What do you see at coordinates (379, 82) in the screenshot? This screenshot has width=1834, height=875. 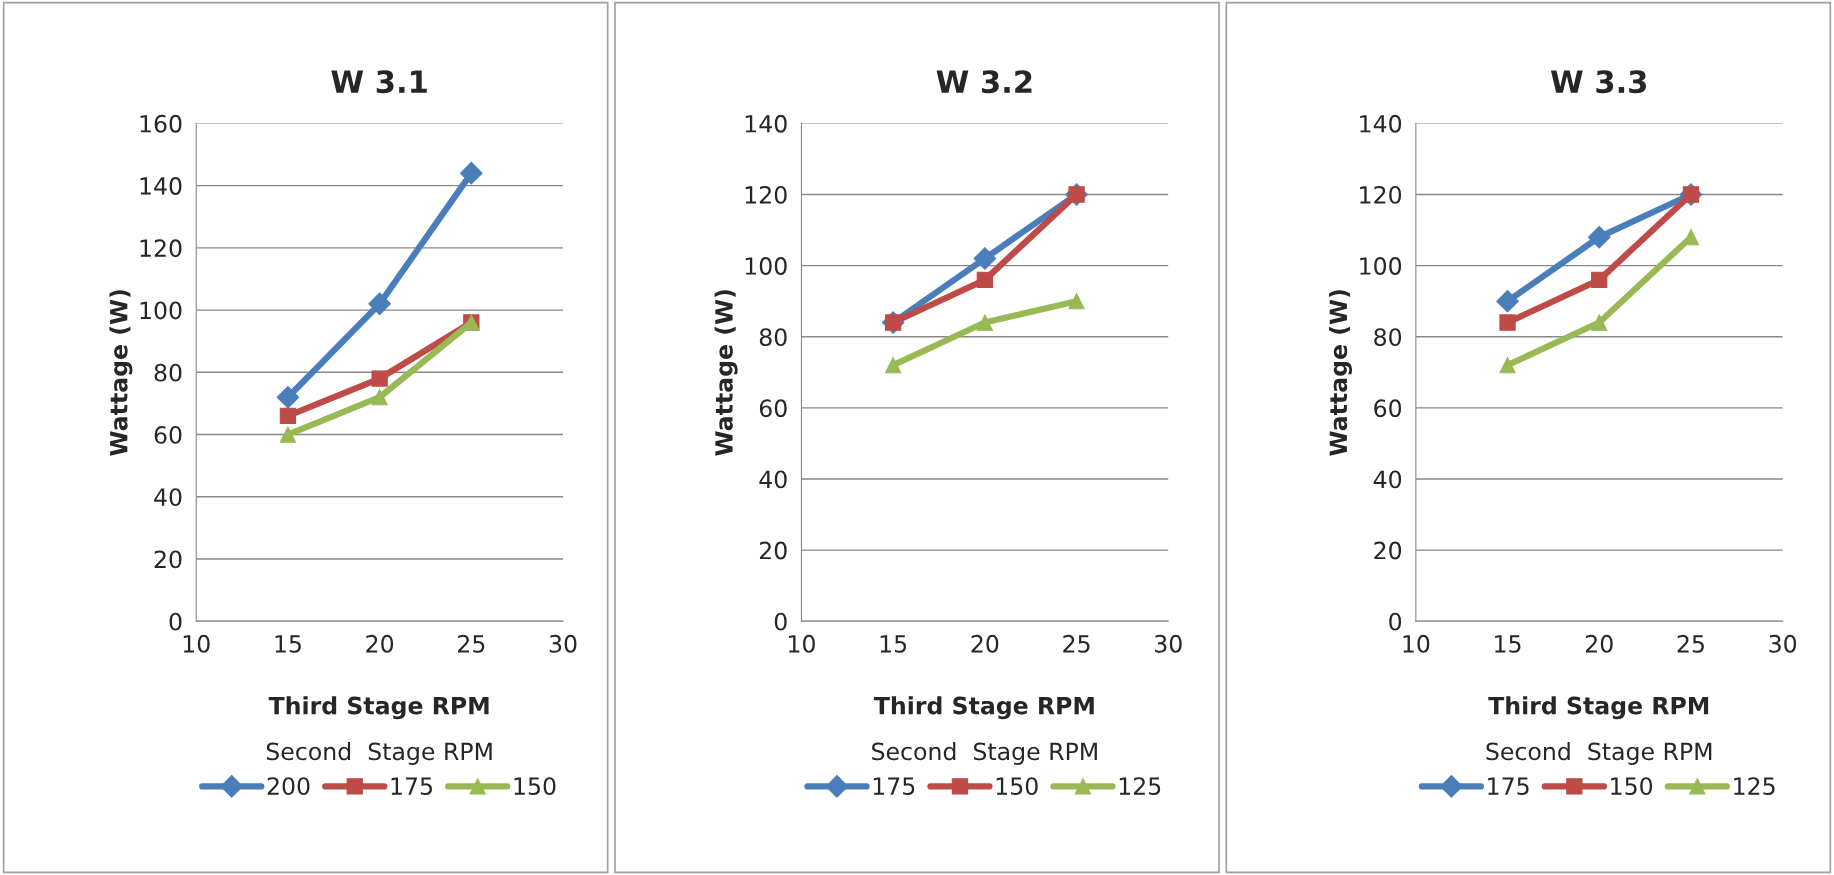 I see `chart-title: W 3.1` at bounding box center [379, 82].